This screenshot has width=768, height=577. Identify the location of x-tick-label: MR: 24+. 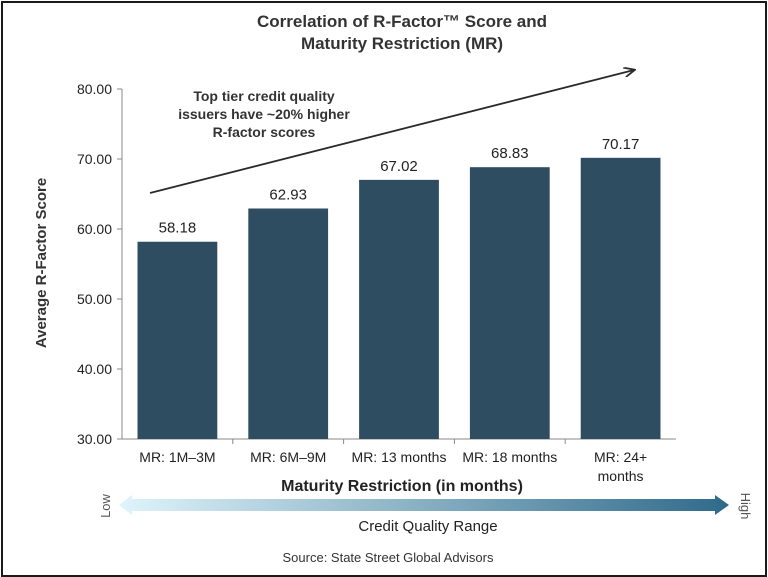
(620, 457).